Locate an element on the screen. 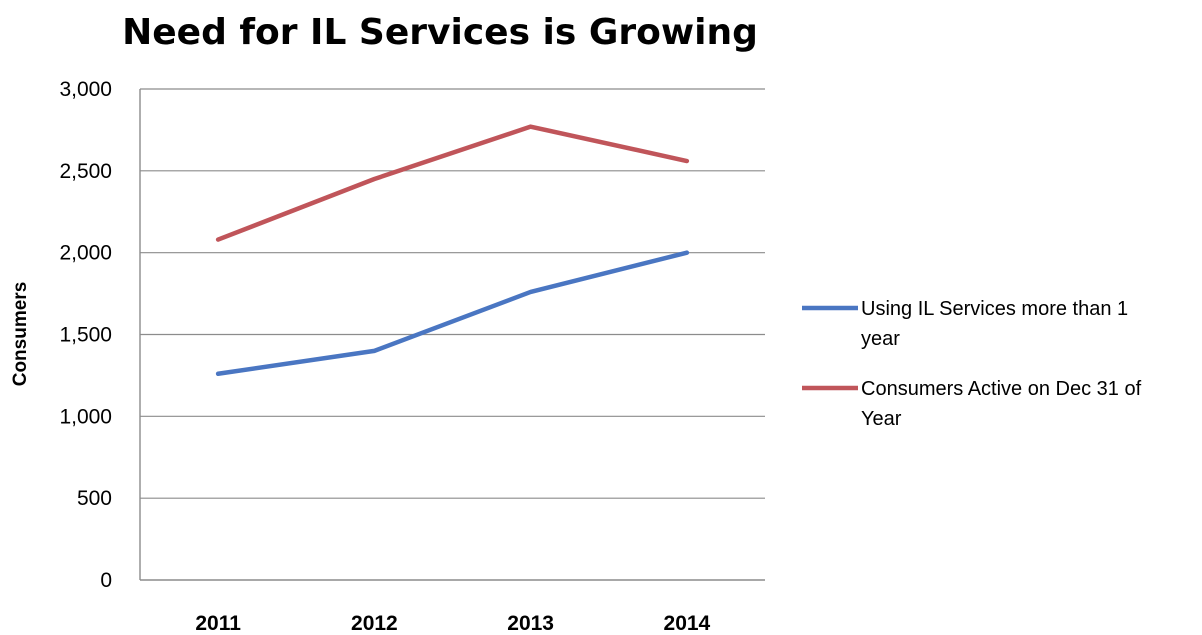 Image resolution: width=1202 pixels, height=635 pixels. y-tick-label: 2,000 is located at coordinates (85, 253).